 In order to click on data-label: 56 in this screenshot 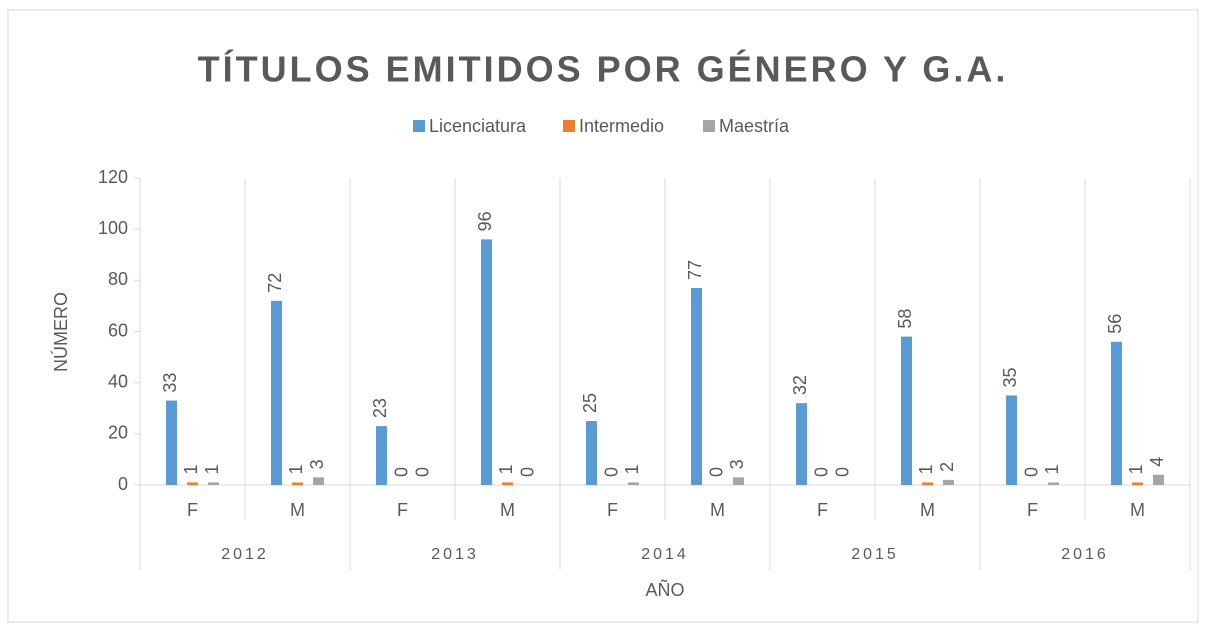, I will do `click(1115, 324)`.